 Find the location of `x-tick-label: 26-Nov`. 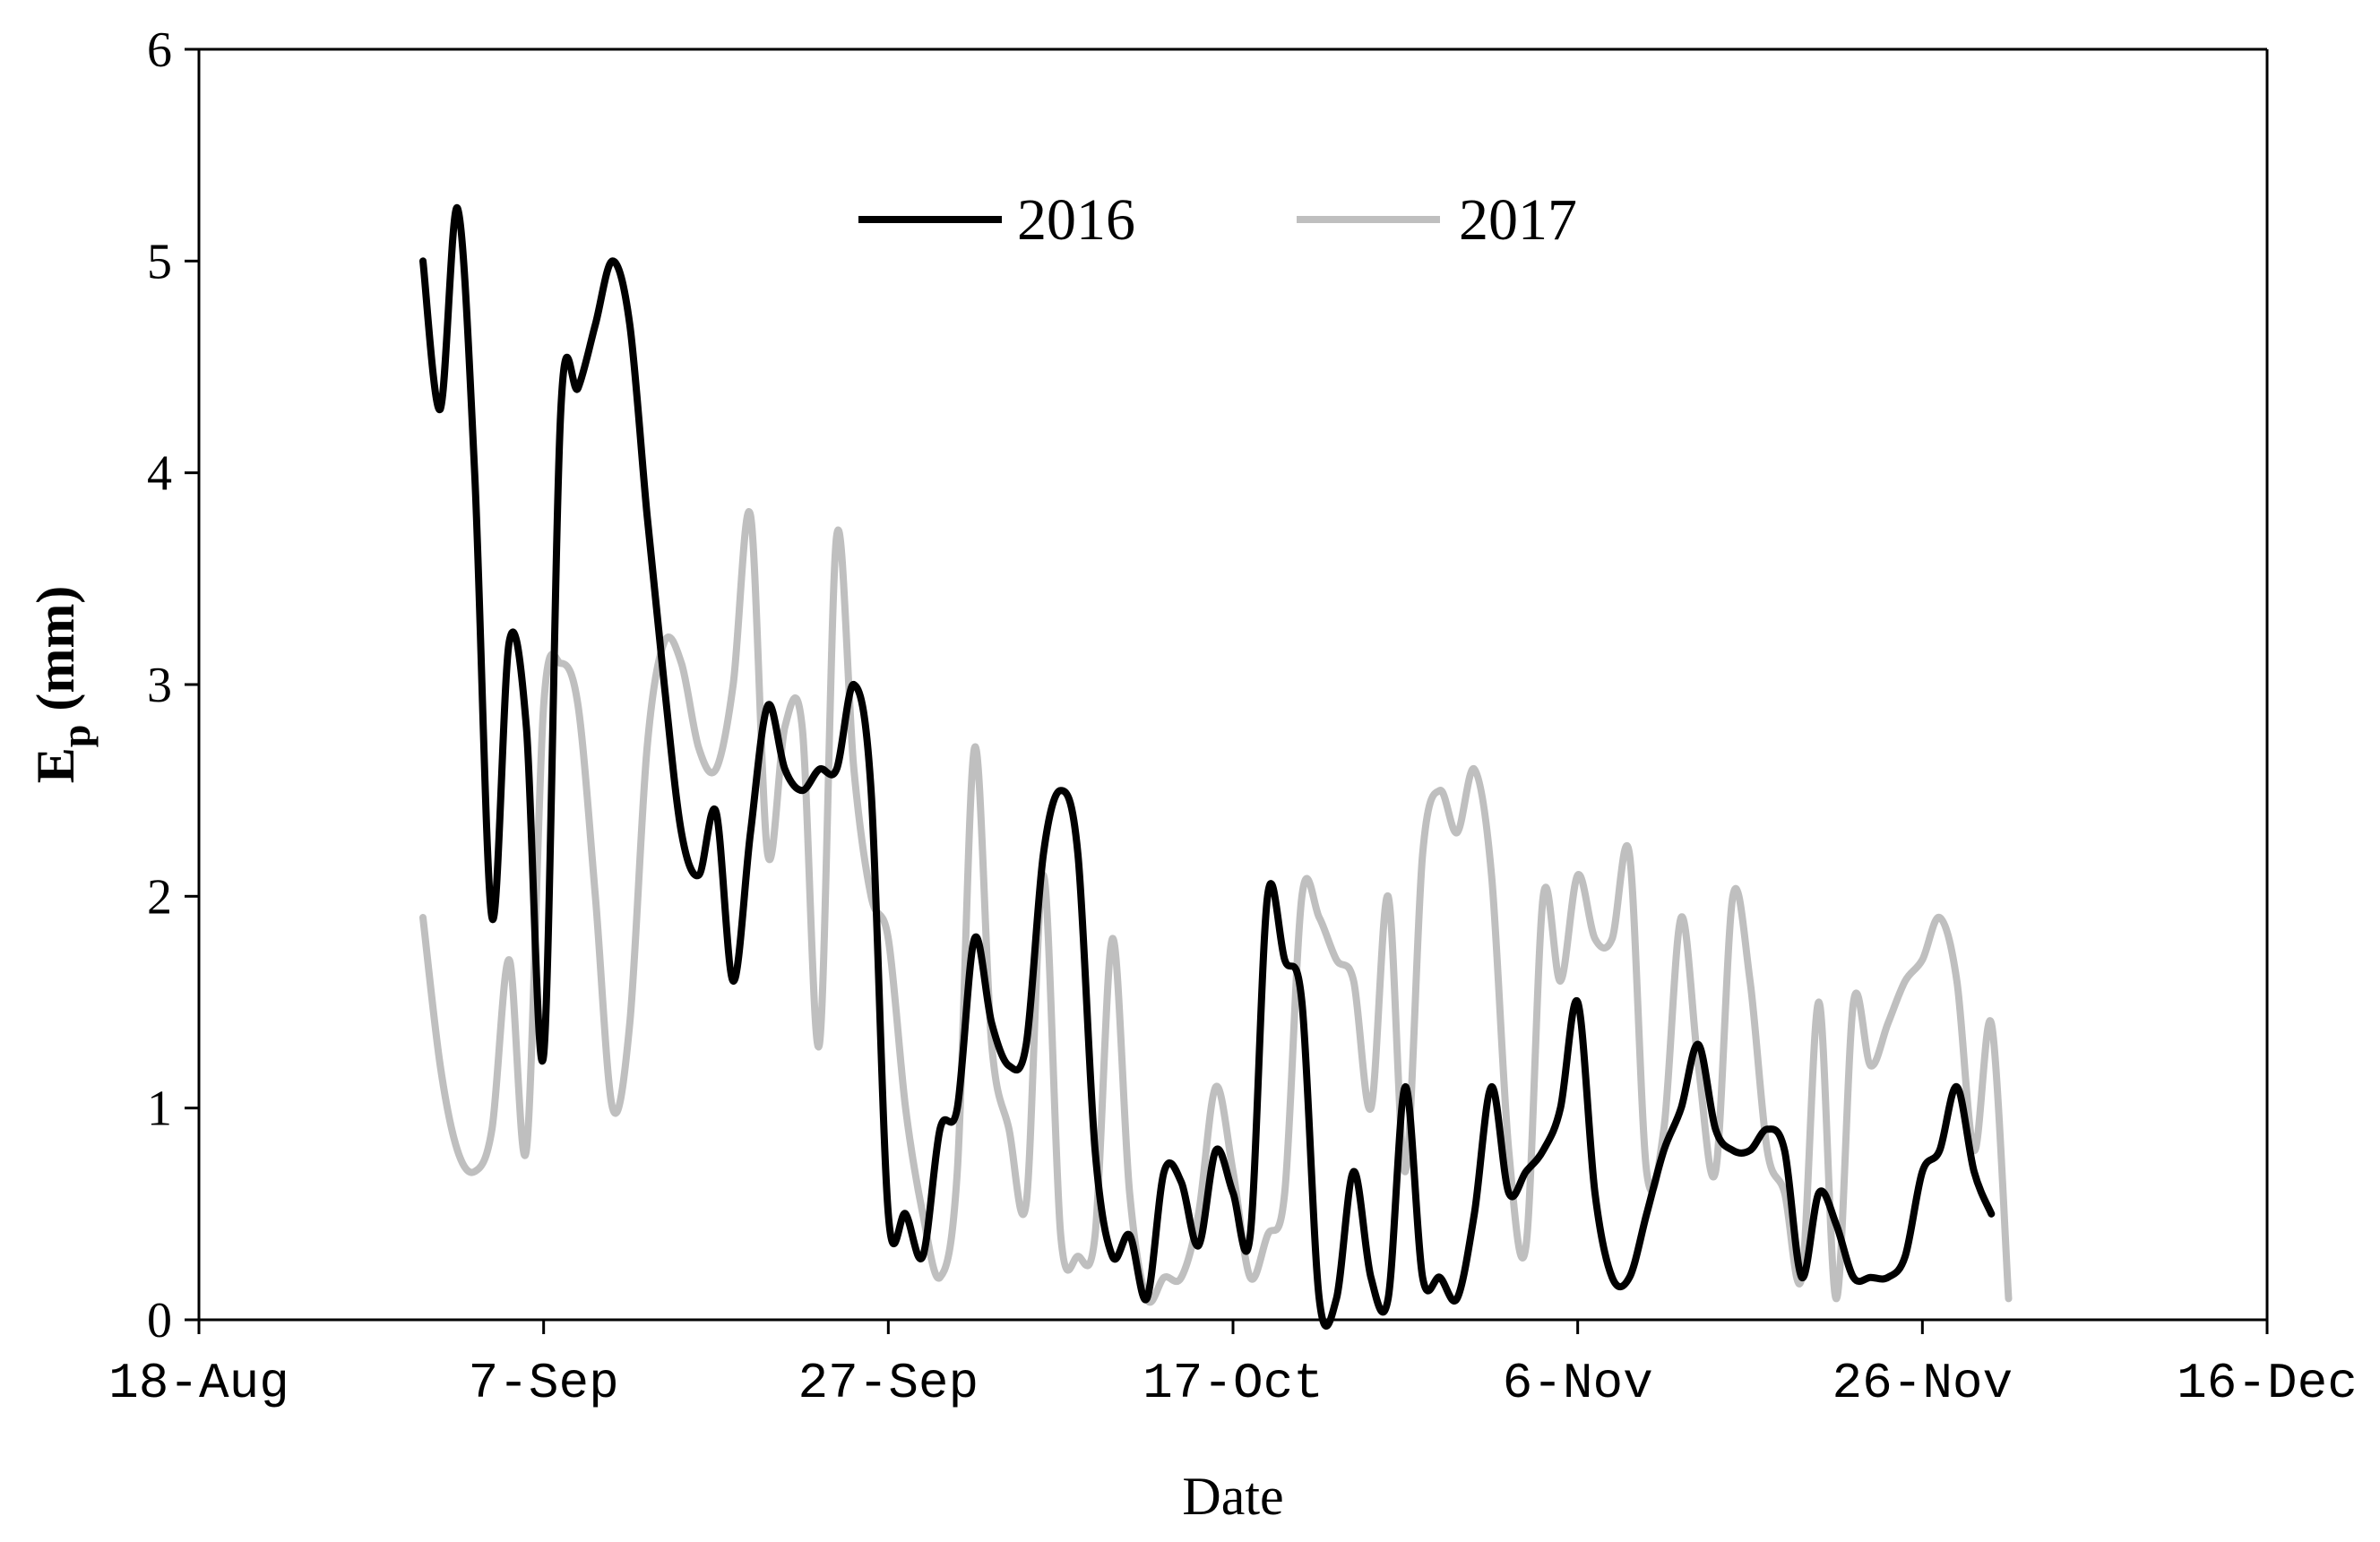

x-tick-label: 26-Nov is located at coordinates (1923, 1383).